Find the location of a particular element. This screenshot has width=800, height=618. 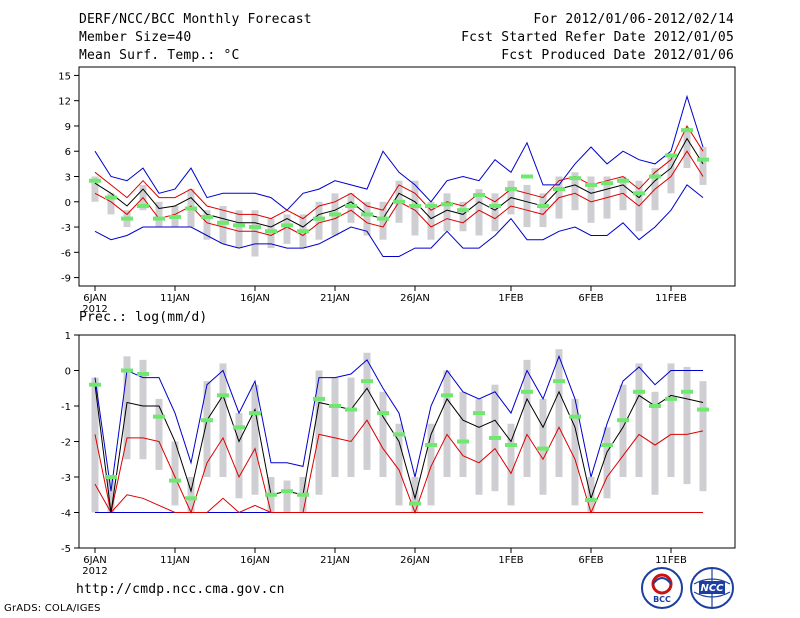

forecast-produced-date: Fcst Produced Date 2012/01/06 is located at coordinates (617, 55).